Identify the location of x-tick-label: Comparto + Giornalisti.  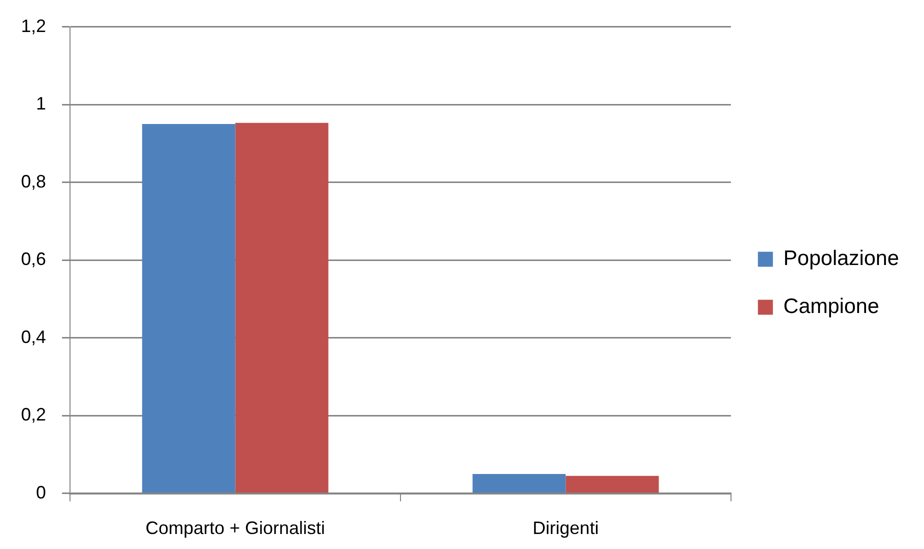
(235, 528).